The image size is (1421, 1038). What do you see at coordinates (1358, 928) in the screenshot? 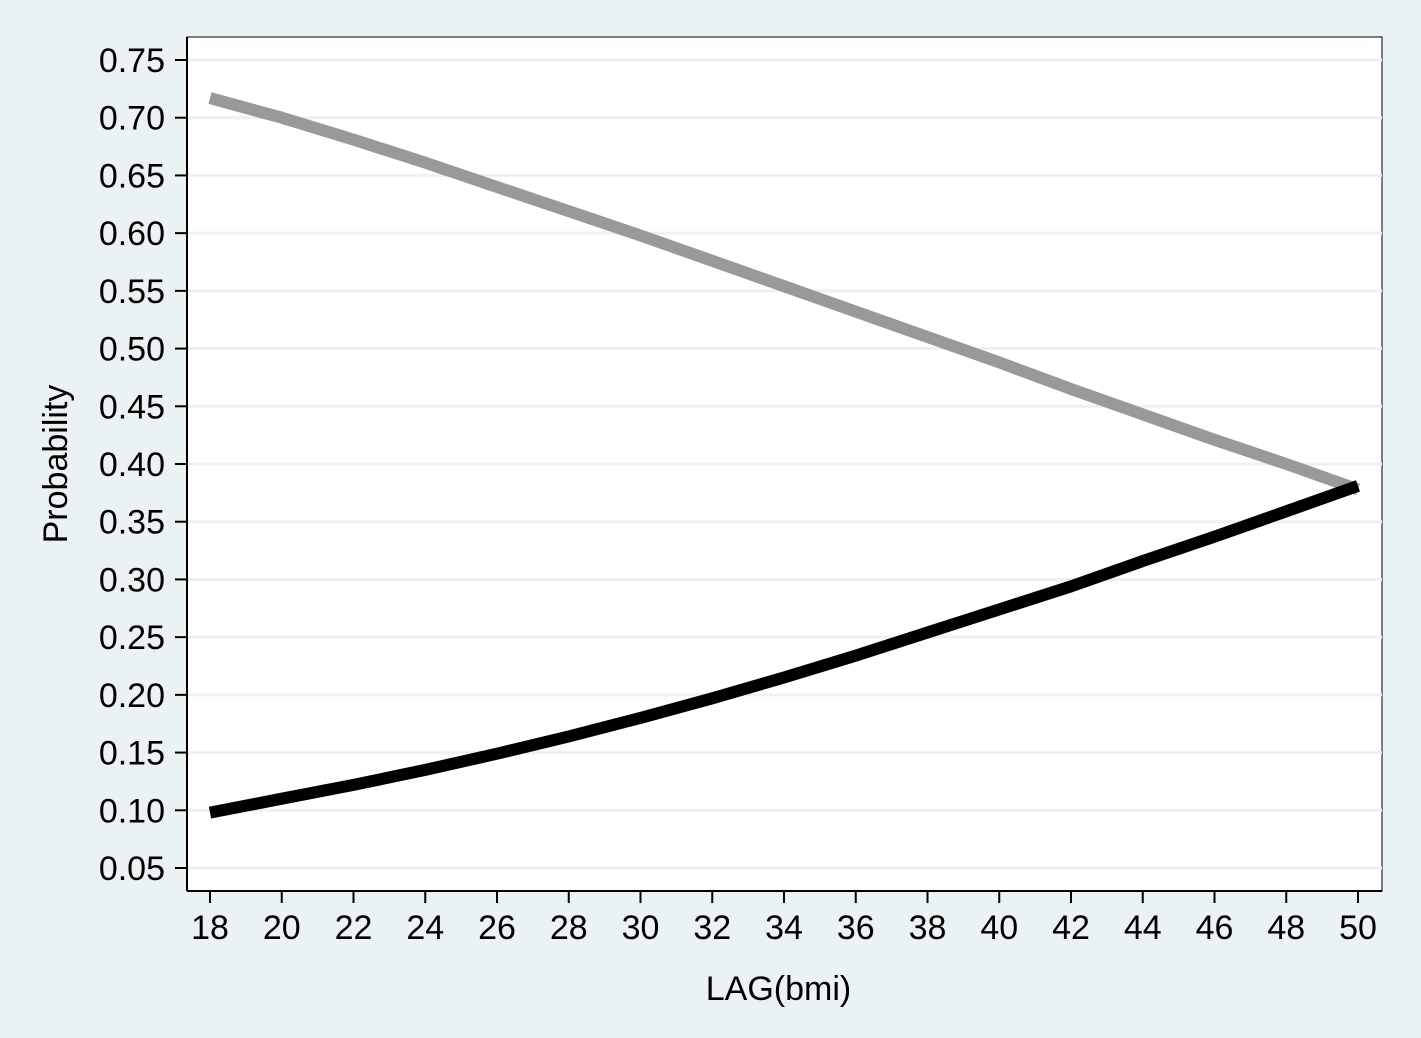
I see `x-tick-label: 50` at bounding box center [1358, 928].